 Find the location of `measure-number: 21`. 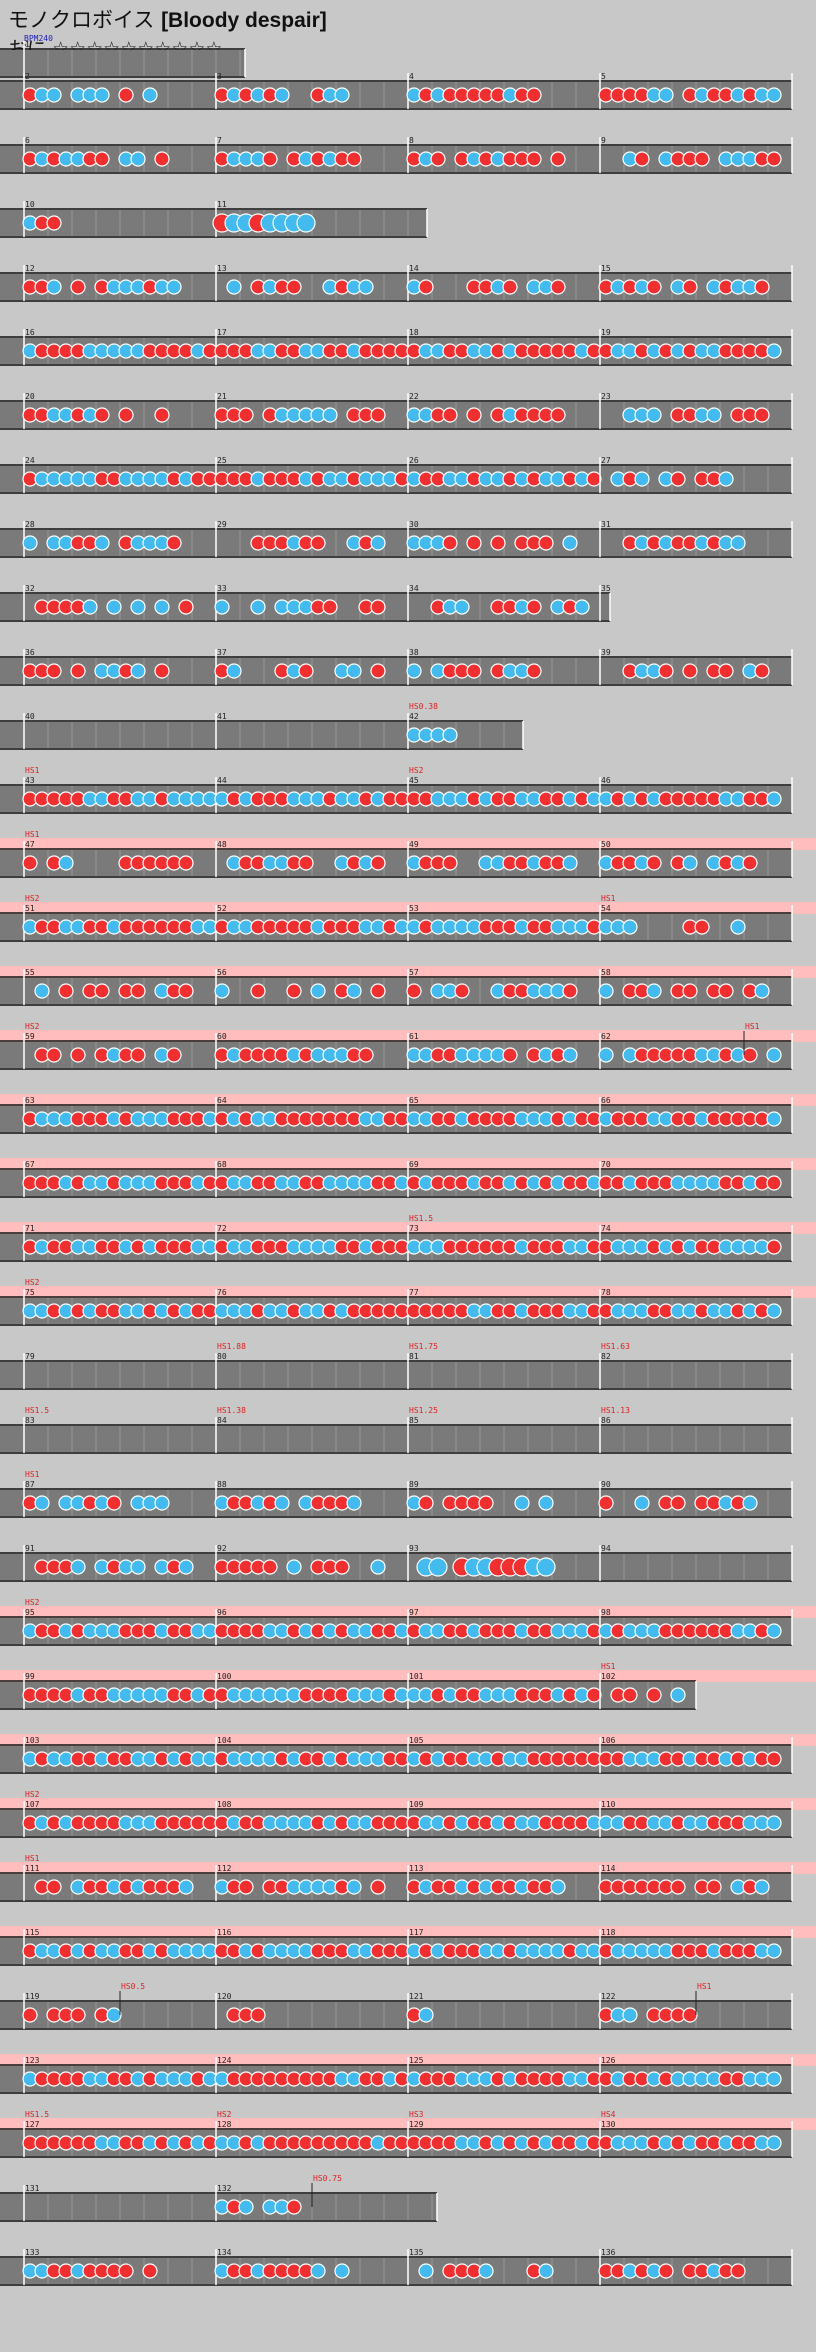

measure-number: 21 is located at coordinates (222, 396).